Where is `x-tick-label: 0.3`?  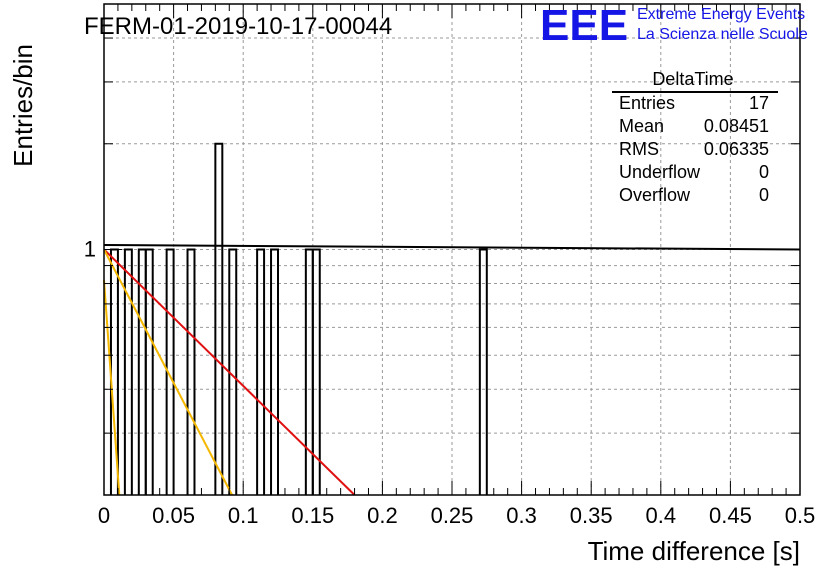 x-tick-label: 0.3 is located at coordinates (521, 515).